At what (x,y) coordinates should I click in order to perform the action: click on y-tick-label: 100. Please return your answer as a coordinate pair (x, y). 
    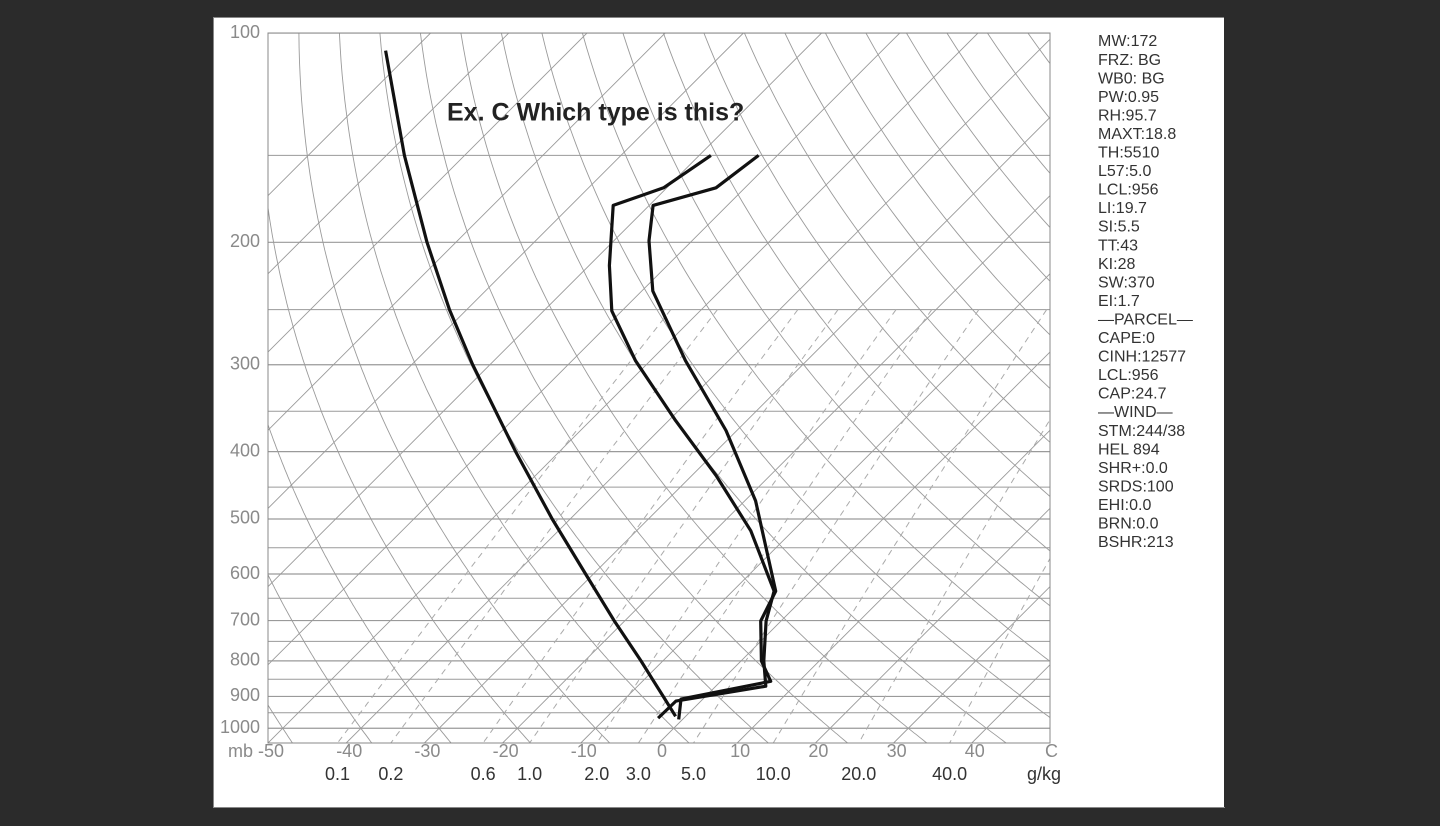
    Looking at the image, I should click on (245, 32).